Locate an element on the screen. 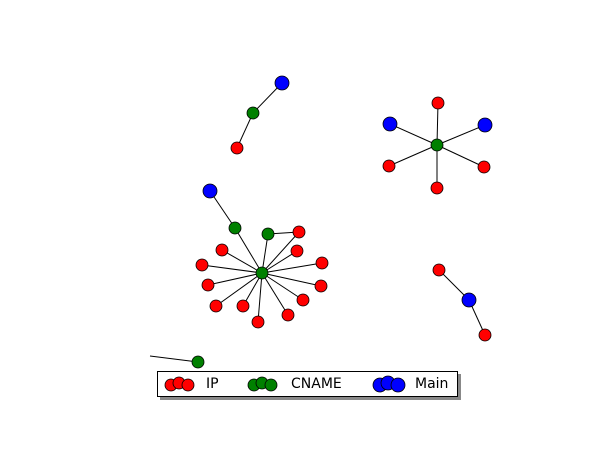  legend-marker-cname is located at coordinates (262, 384).